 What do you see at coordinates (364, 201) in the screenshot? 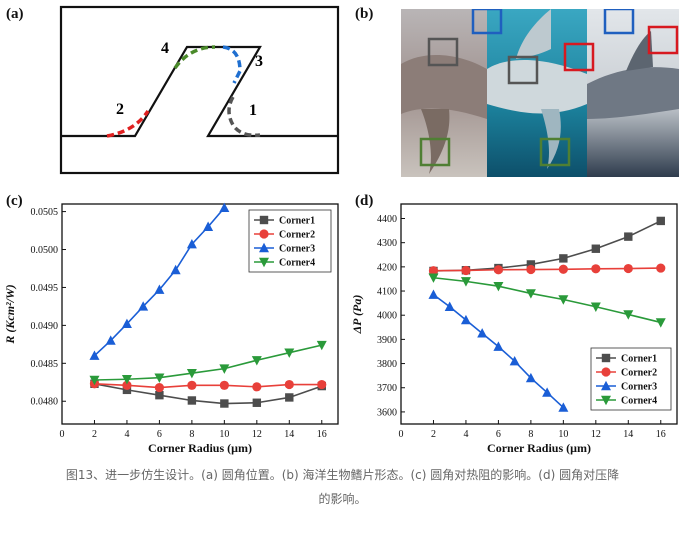
I see `panel-label-d: (d)` at bounding box center [364, 201].